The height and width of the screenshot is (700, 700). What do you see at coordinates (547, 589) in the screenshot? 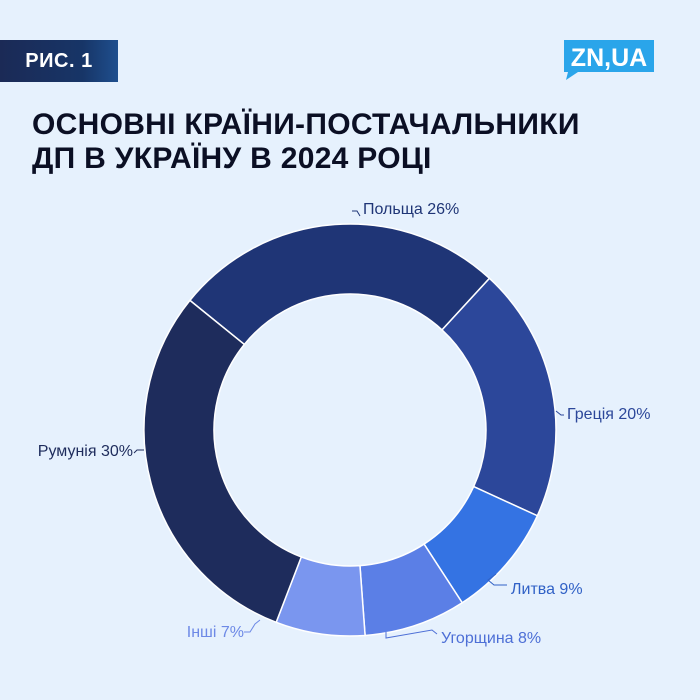
I see `slice-label-2: Литва 9%` at bounding box center [547, 589].